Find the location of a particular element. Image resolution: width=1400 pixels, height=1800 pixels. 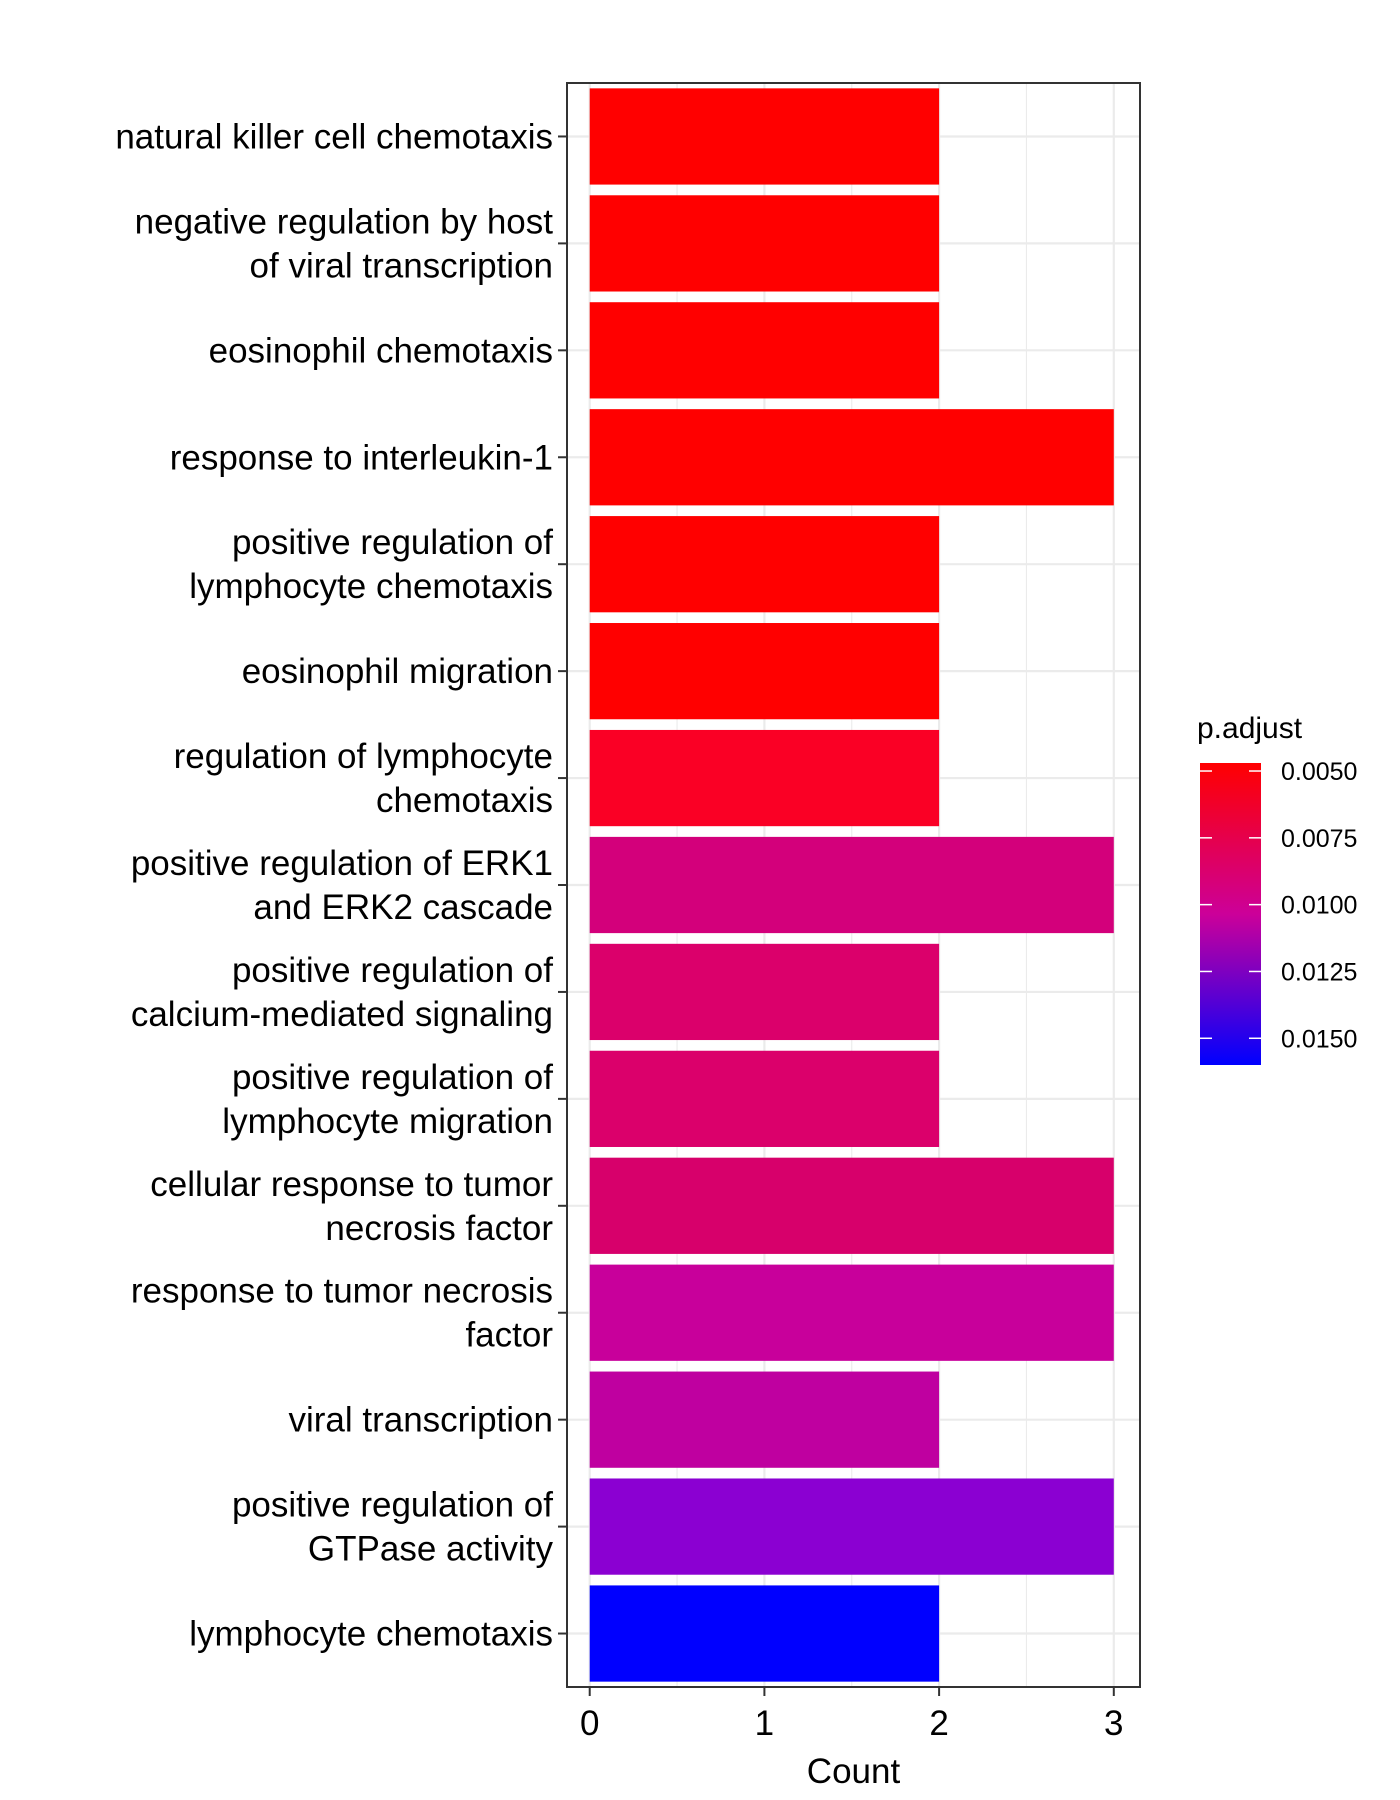

category-label: calcium-mediated signaling is located at coordinates (342, 1014).